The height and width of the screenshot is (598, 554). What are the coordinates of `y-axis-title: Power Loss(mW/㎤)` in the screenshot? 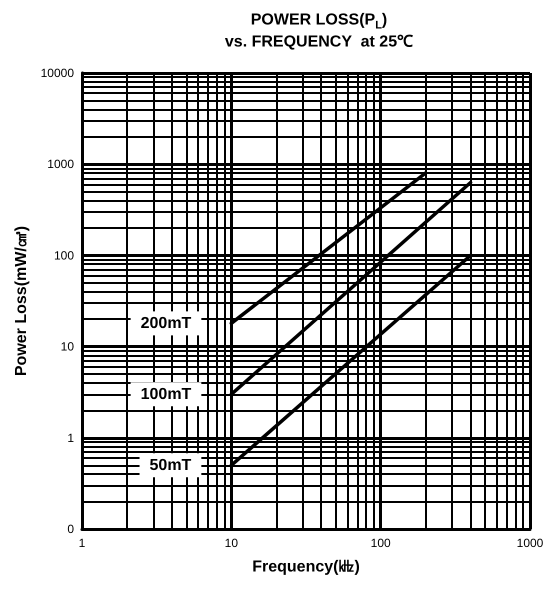 It's located at (21, 301).